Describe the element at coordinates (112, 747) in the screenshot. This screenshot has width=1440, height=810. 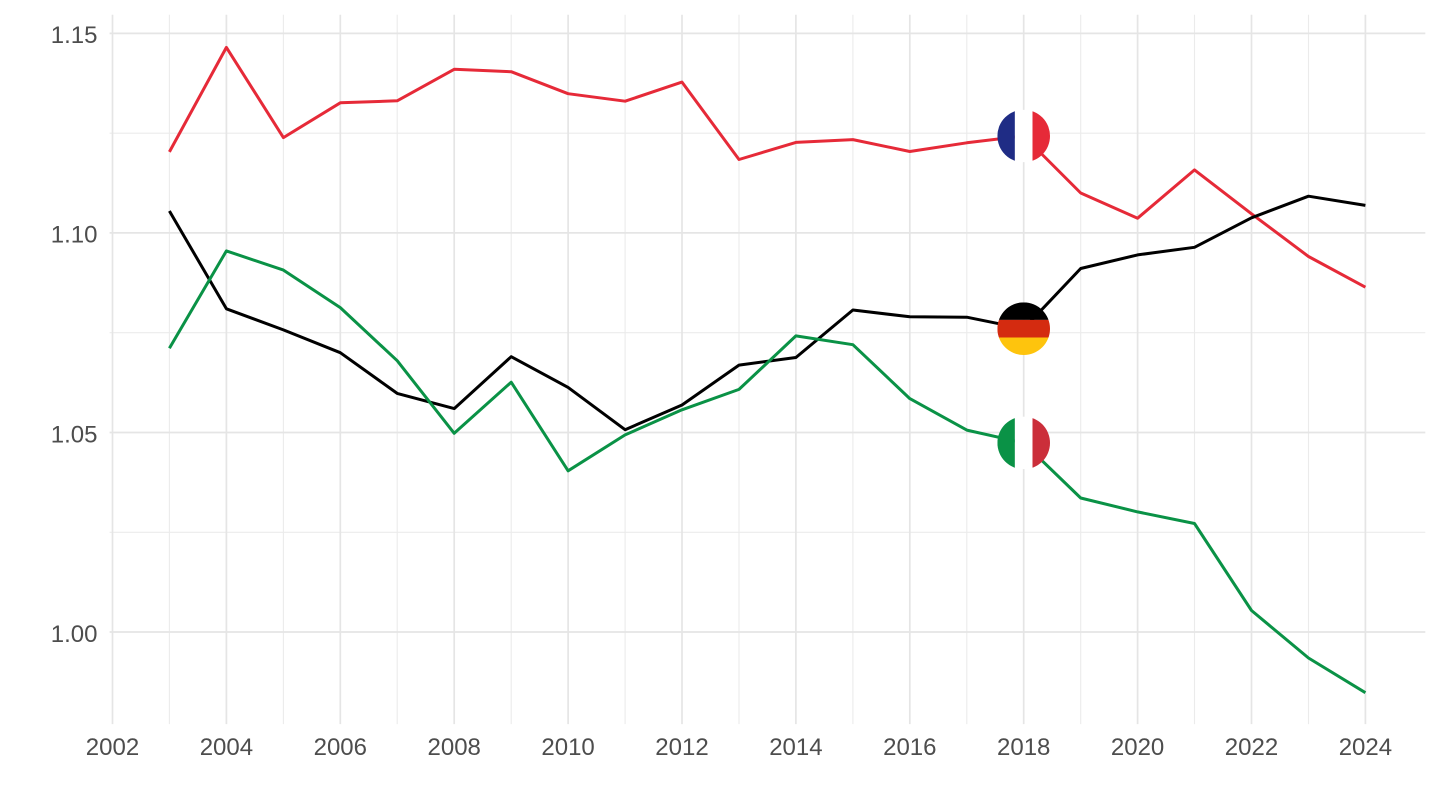
I see `svg-text: 2002` at that location.